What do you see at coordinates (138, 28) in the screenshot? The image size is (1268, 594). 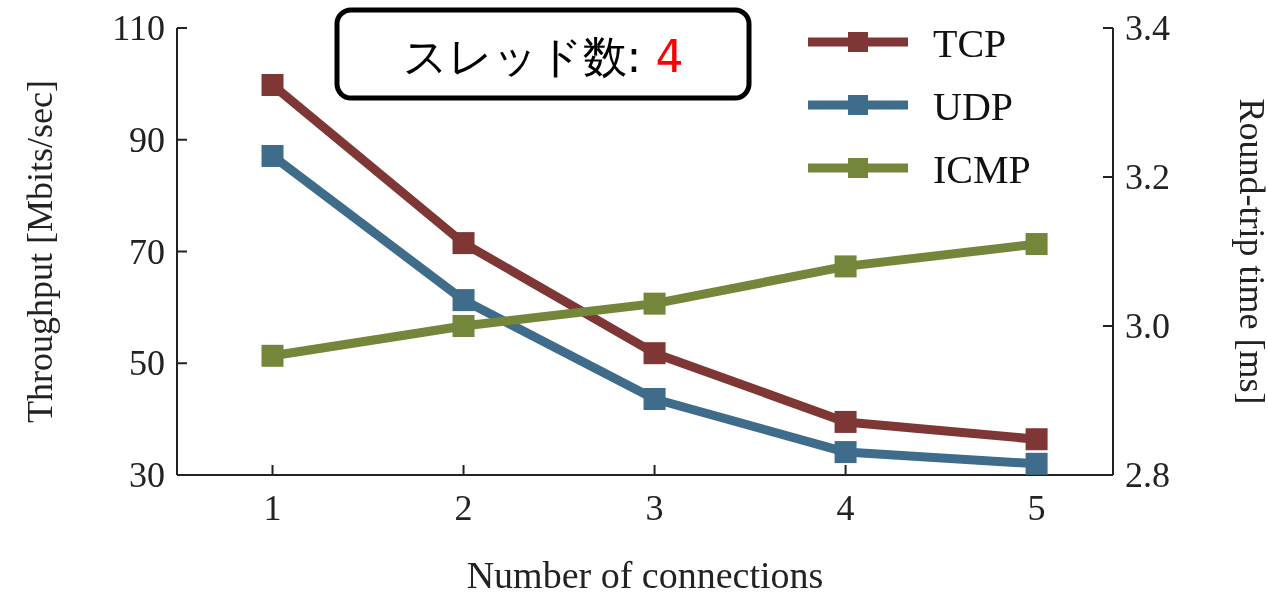 I see `y-tick-label: 110` at bounding box center [138, 28].